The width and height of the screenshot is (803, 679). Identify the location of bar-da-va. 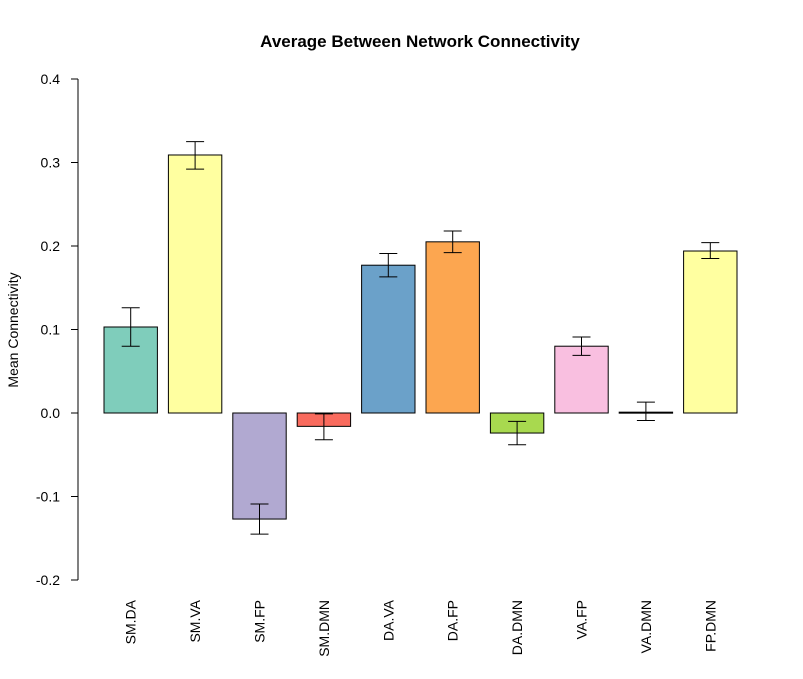
(388, 339).